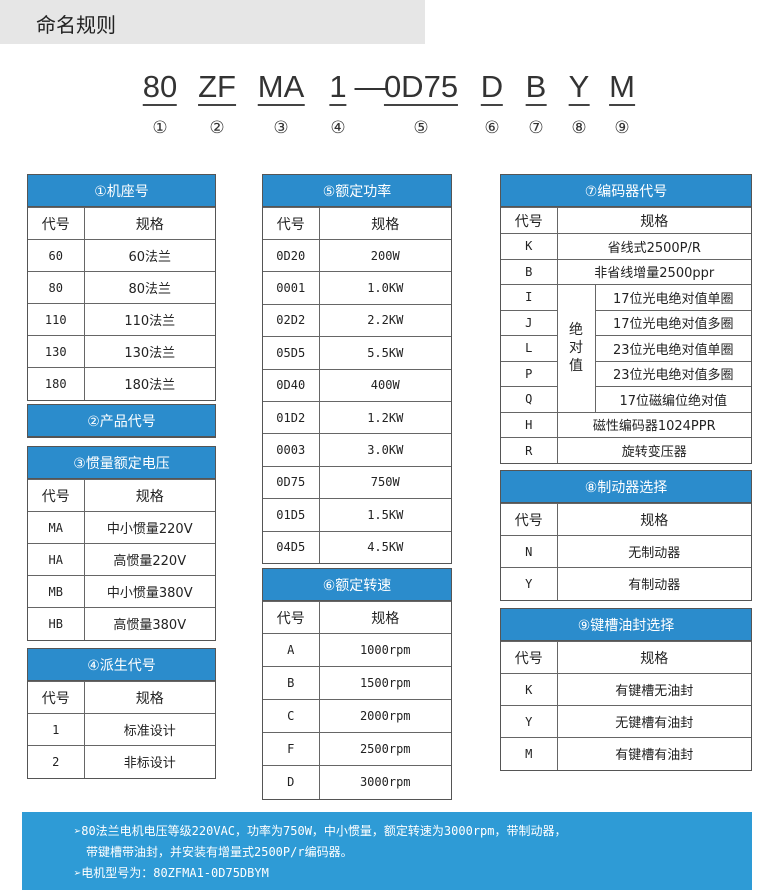  What do you see at coordinates (160, 128) in the screenshot?
I see `model-index: ①` at bounding box center [160, 128].